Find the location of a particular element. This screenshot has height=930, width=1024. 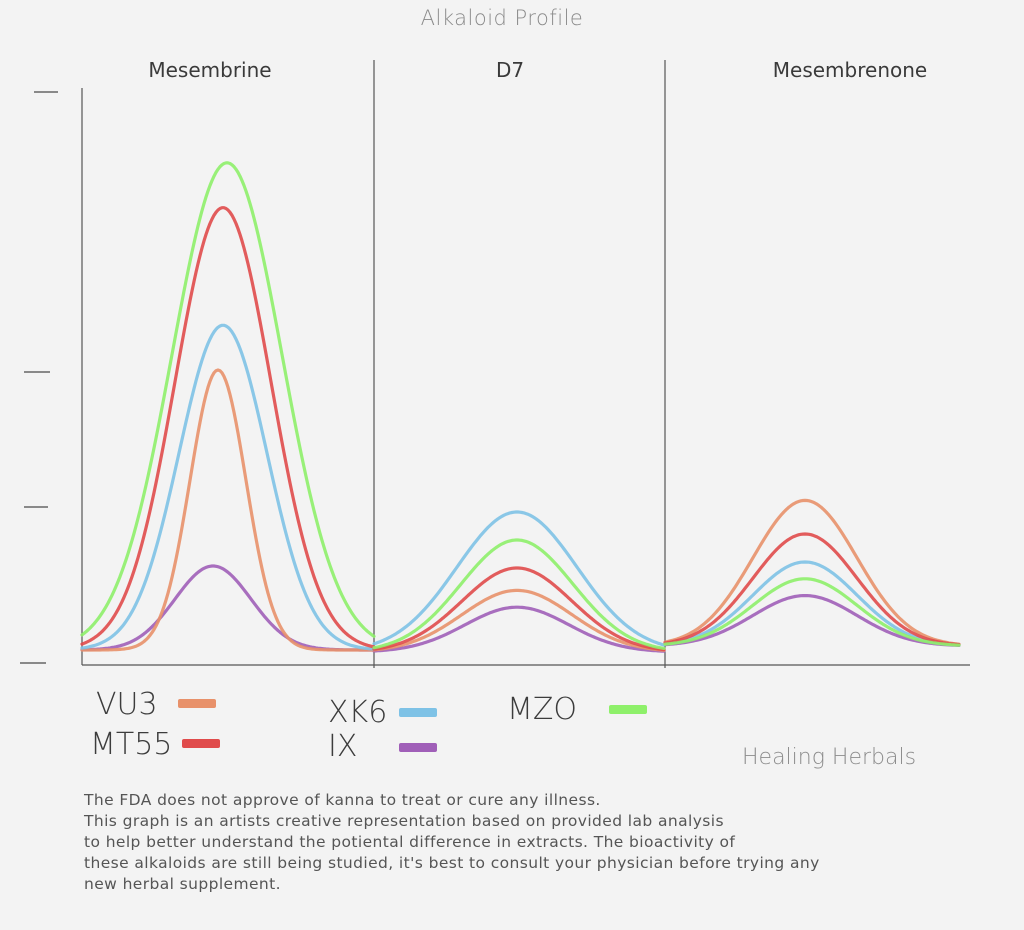

series-line-xk6-mesembrenone is located at coordinates (812, 603).